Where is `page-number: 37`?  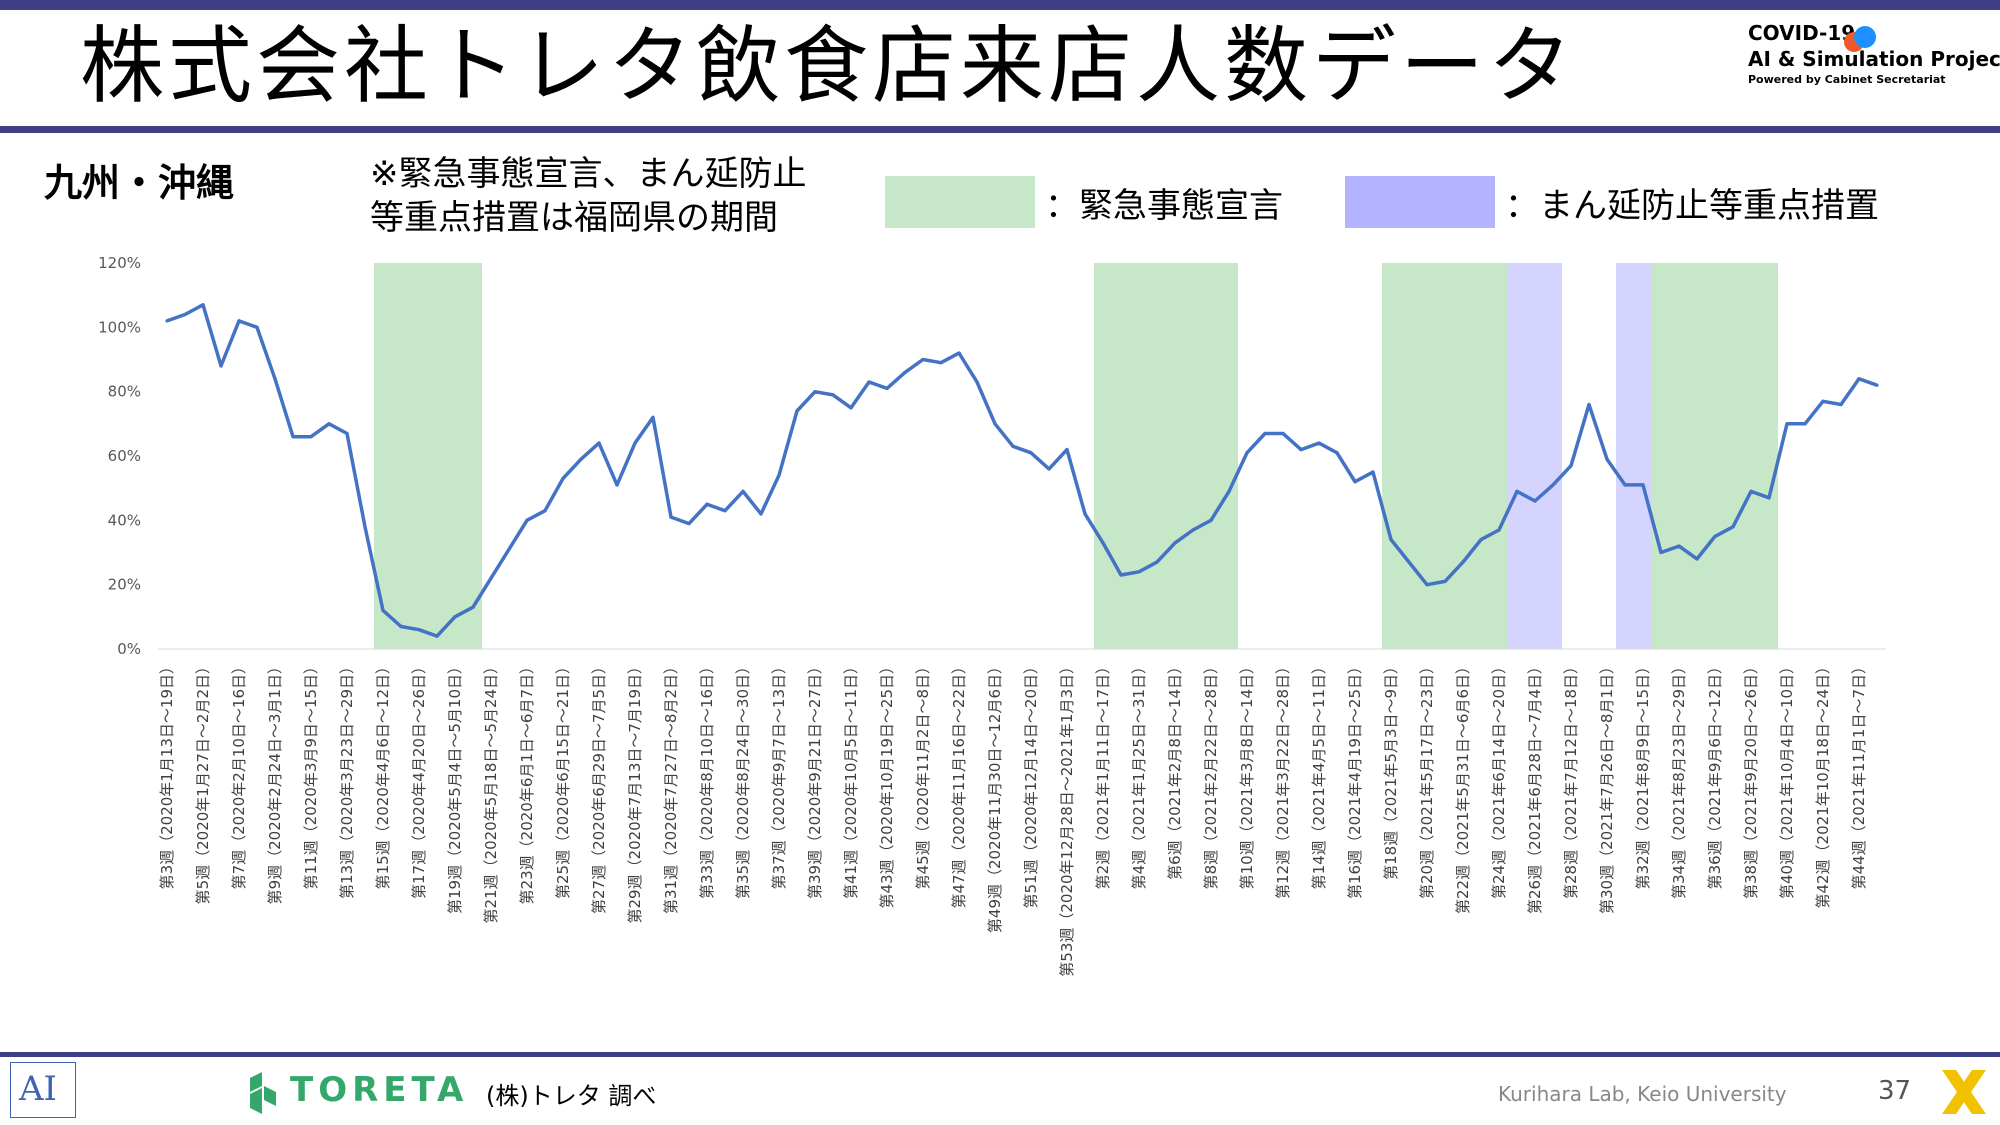 page-number: 37 is located at coordinates (1895, 1091).